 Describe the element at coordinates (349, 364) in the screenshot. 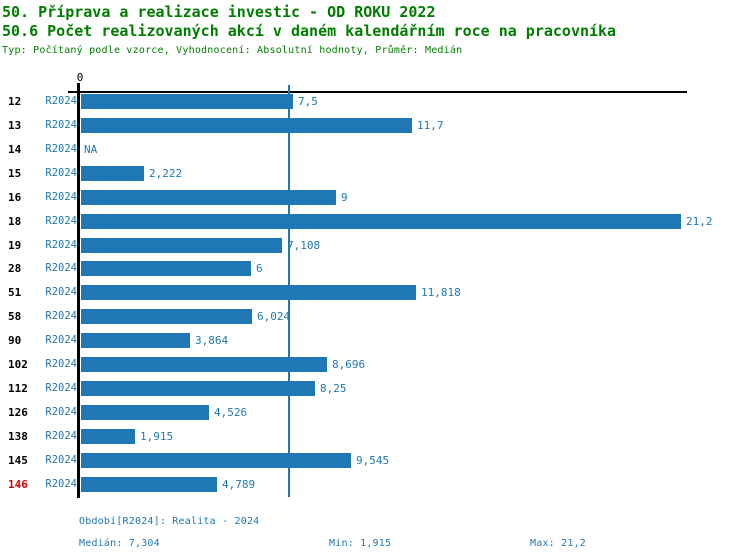

I see `value-label: 8,696` at that location.